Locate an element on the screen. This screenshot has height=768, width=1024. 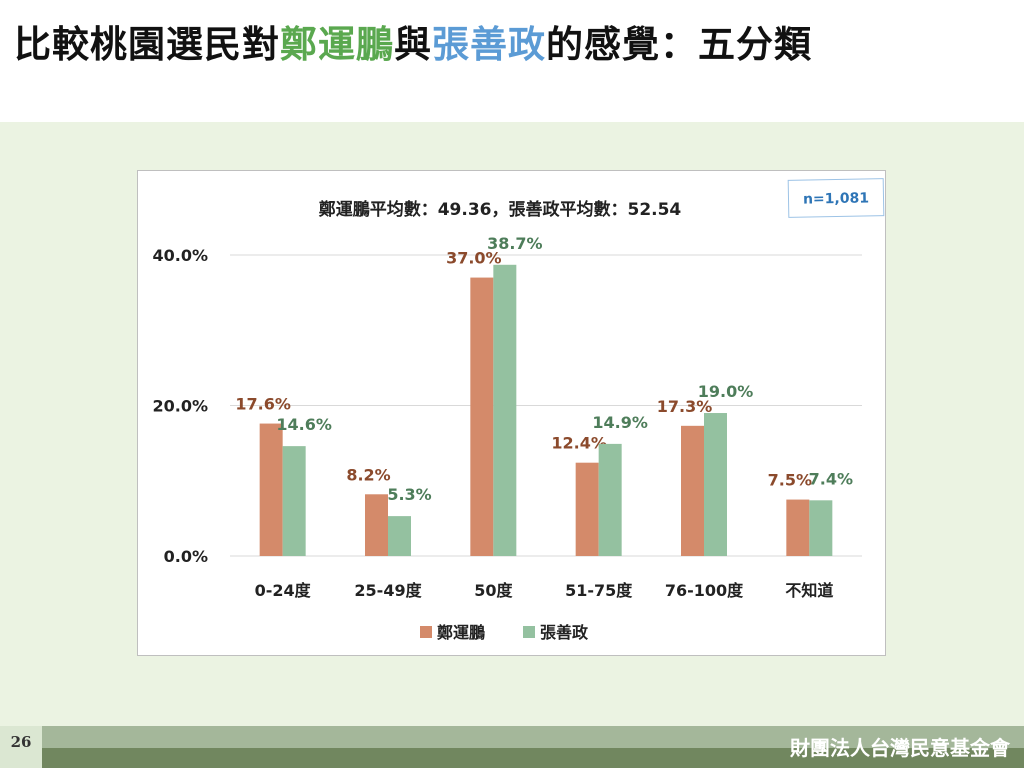
data-label-series-1: 17.3% is located at coordinates (685, 406).